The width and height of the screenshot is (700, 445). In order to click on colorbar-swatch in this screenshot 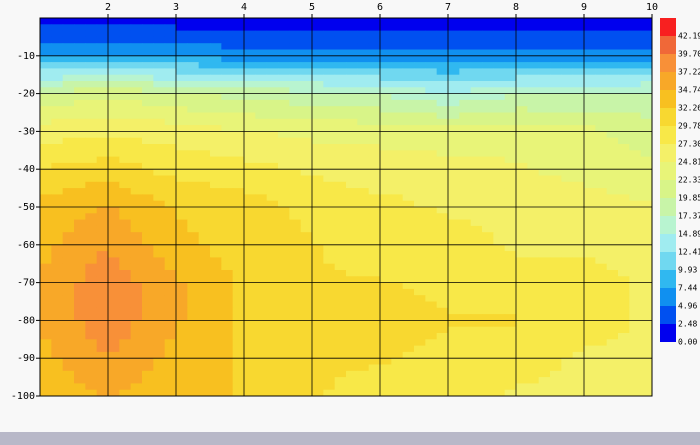, I will do `click(668, 135)`.